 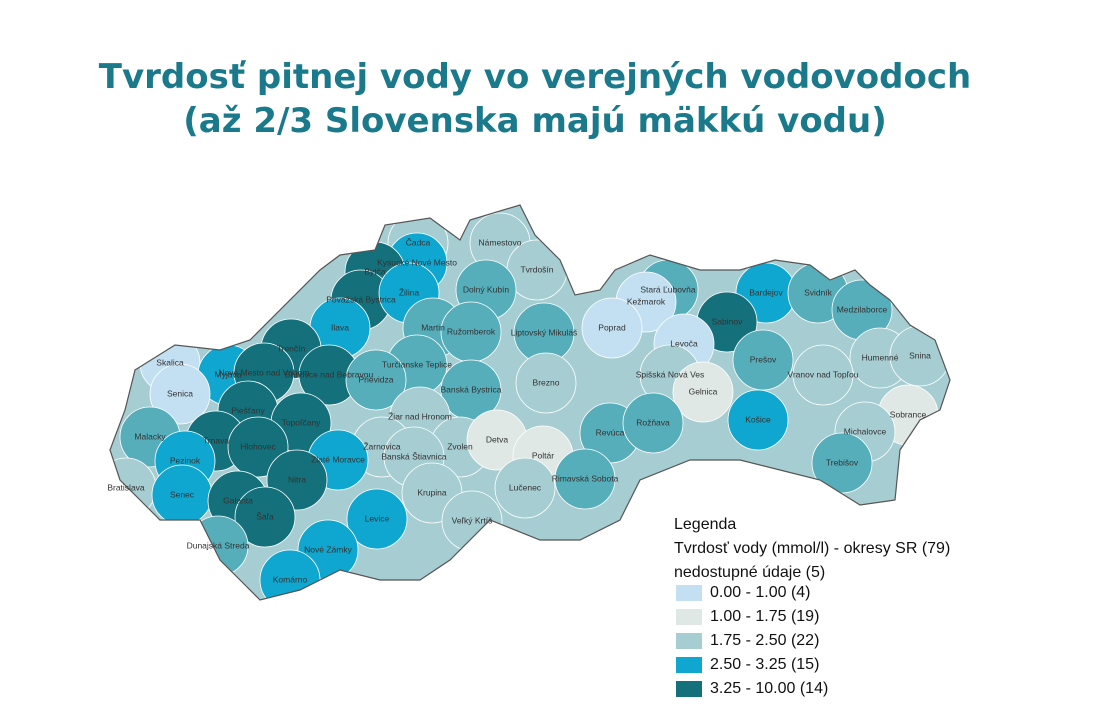 What do you see at coordinates (764, 664) in the screenshot?
I see `legend-label: 2.50 - 3.25 (15)` at bounding box center [764, 664].